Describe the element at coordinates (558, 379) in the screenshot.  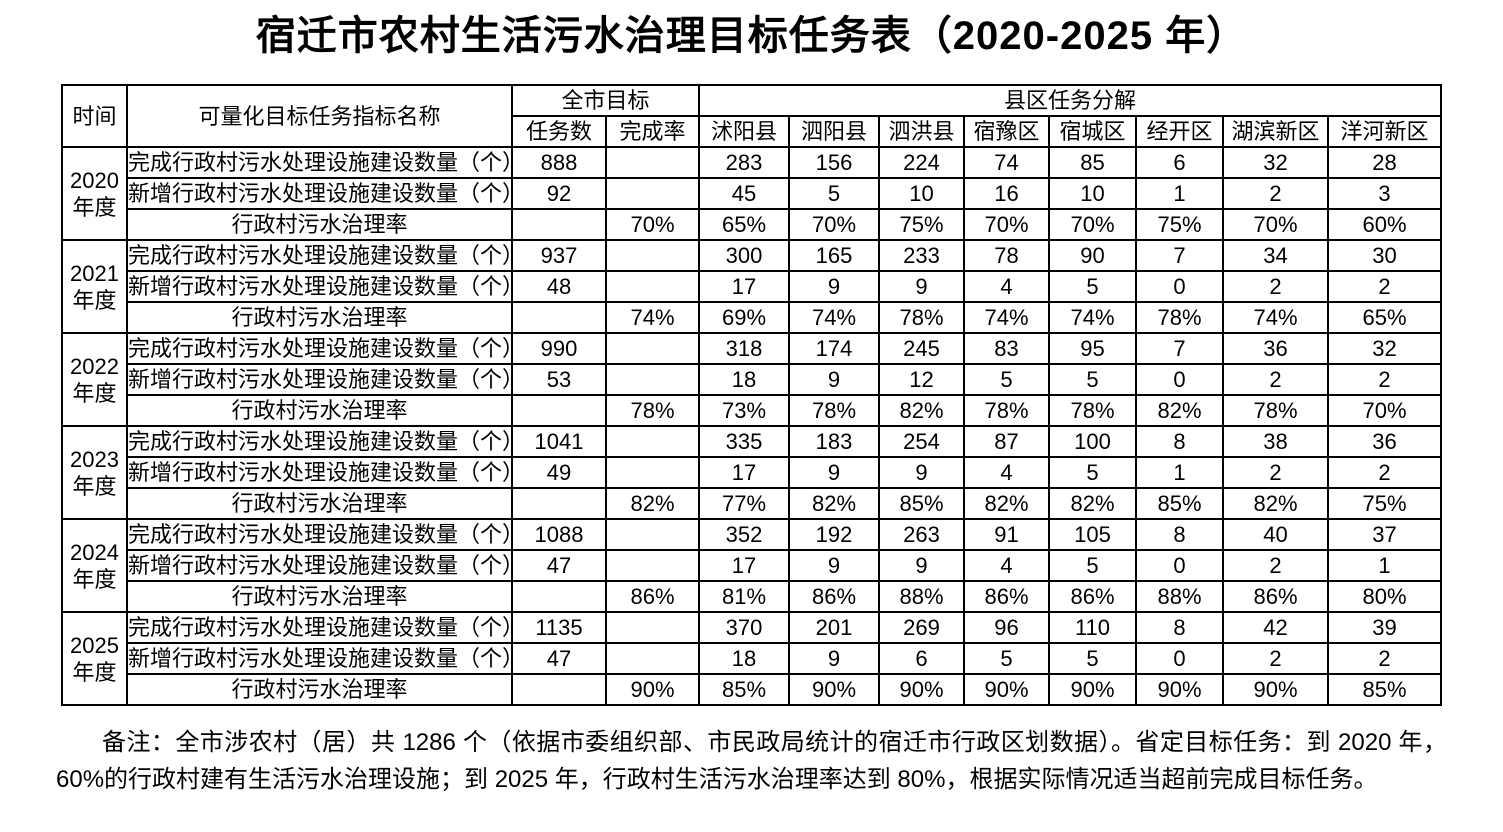
I see `task-count-cell: 53` at that location.